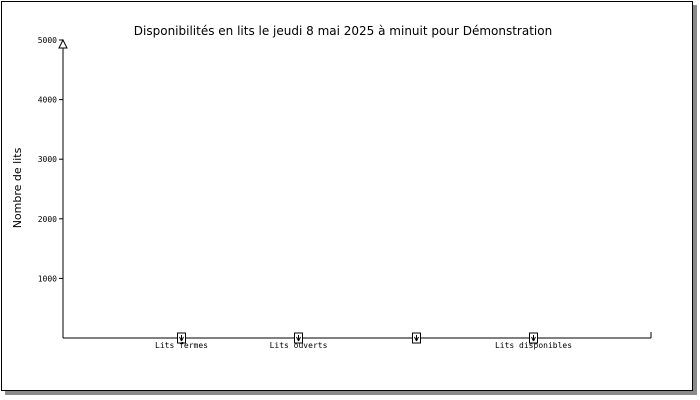 The image size is (700, 400). Describe the element at coordinates (357, 338) in the screenshot. I see `bar-markers` at that location.